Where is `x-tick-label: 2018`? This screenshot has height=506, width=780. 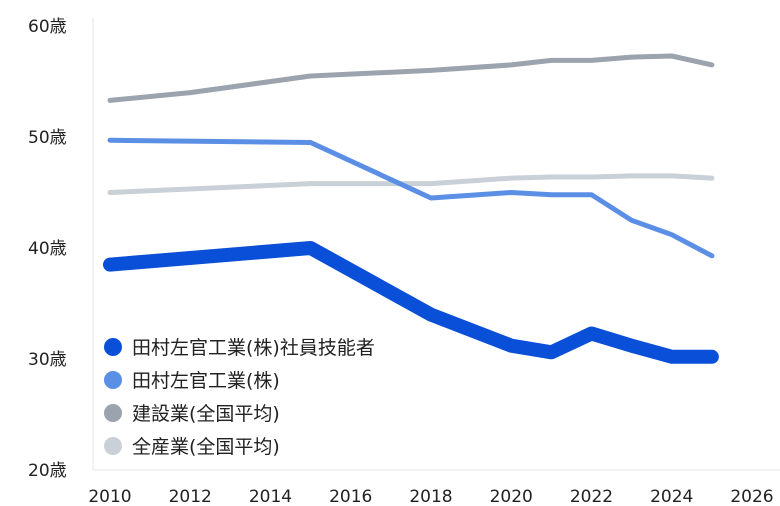 x-tick-label: 2018 is located at coordinates (430, 496).